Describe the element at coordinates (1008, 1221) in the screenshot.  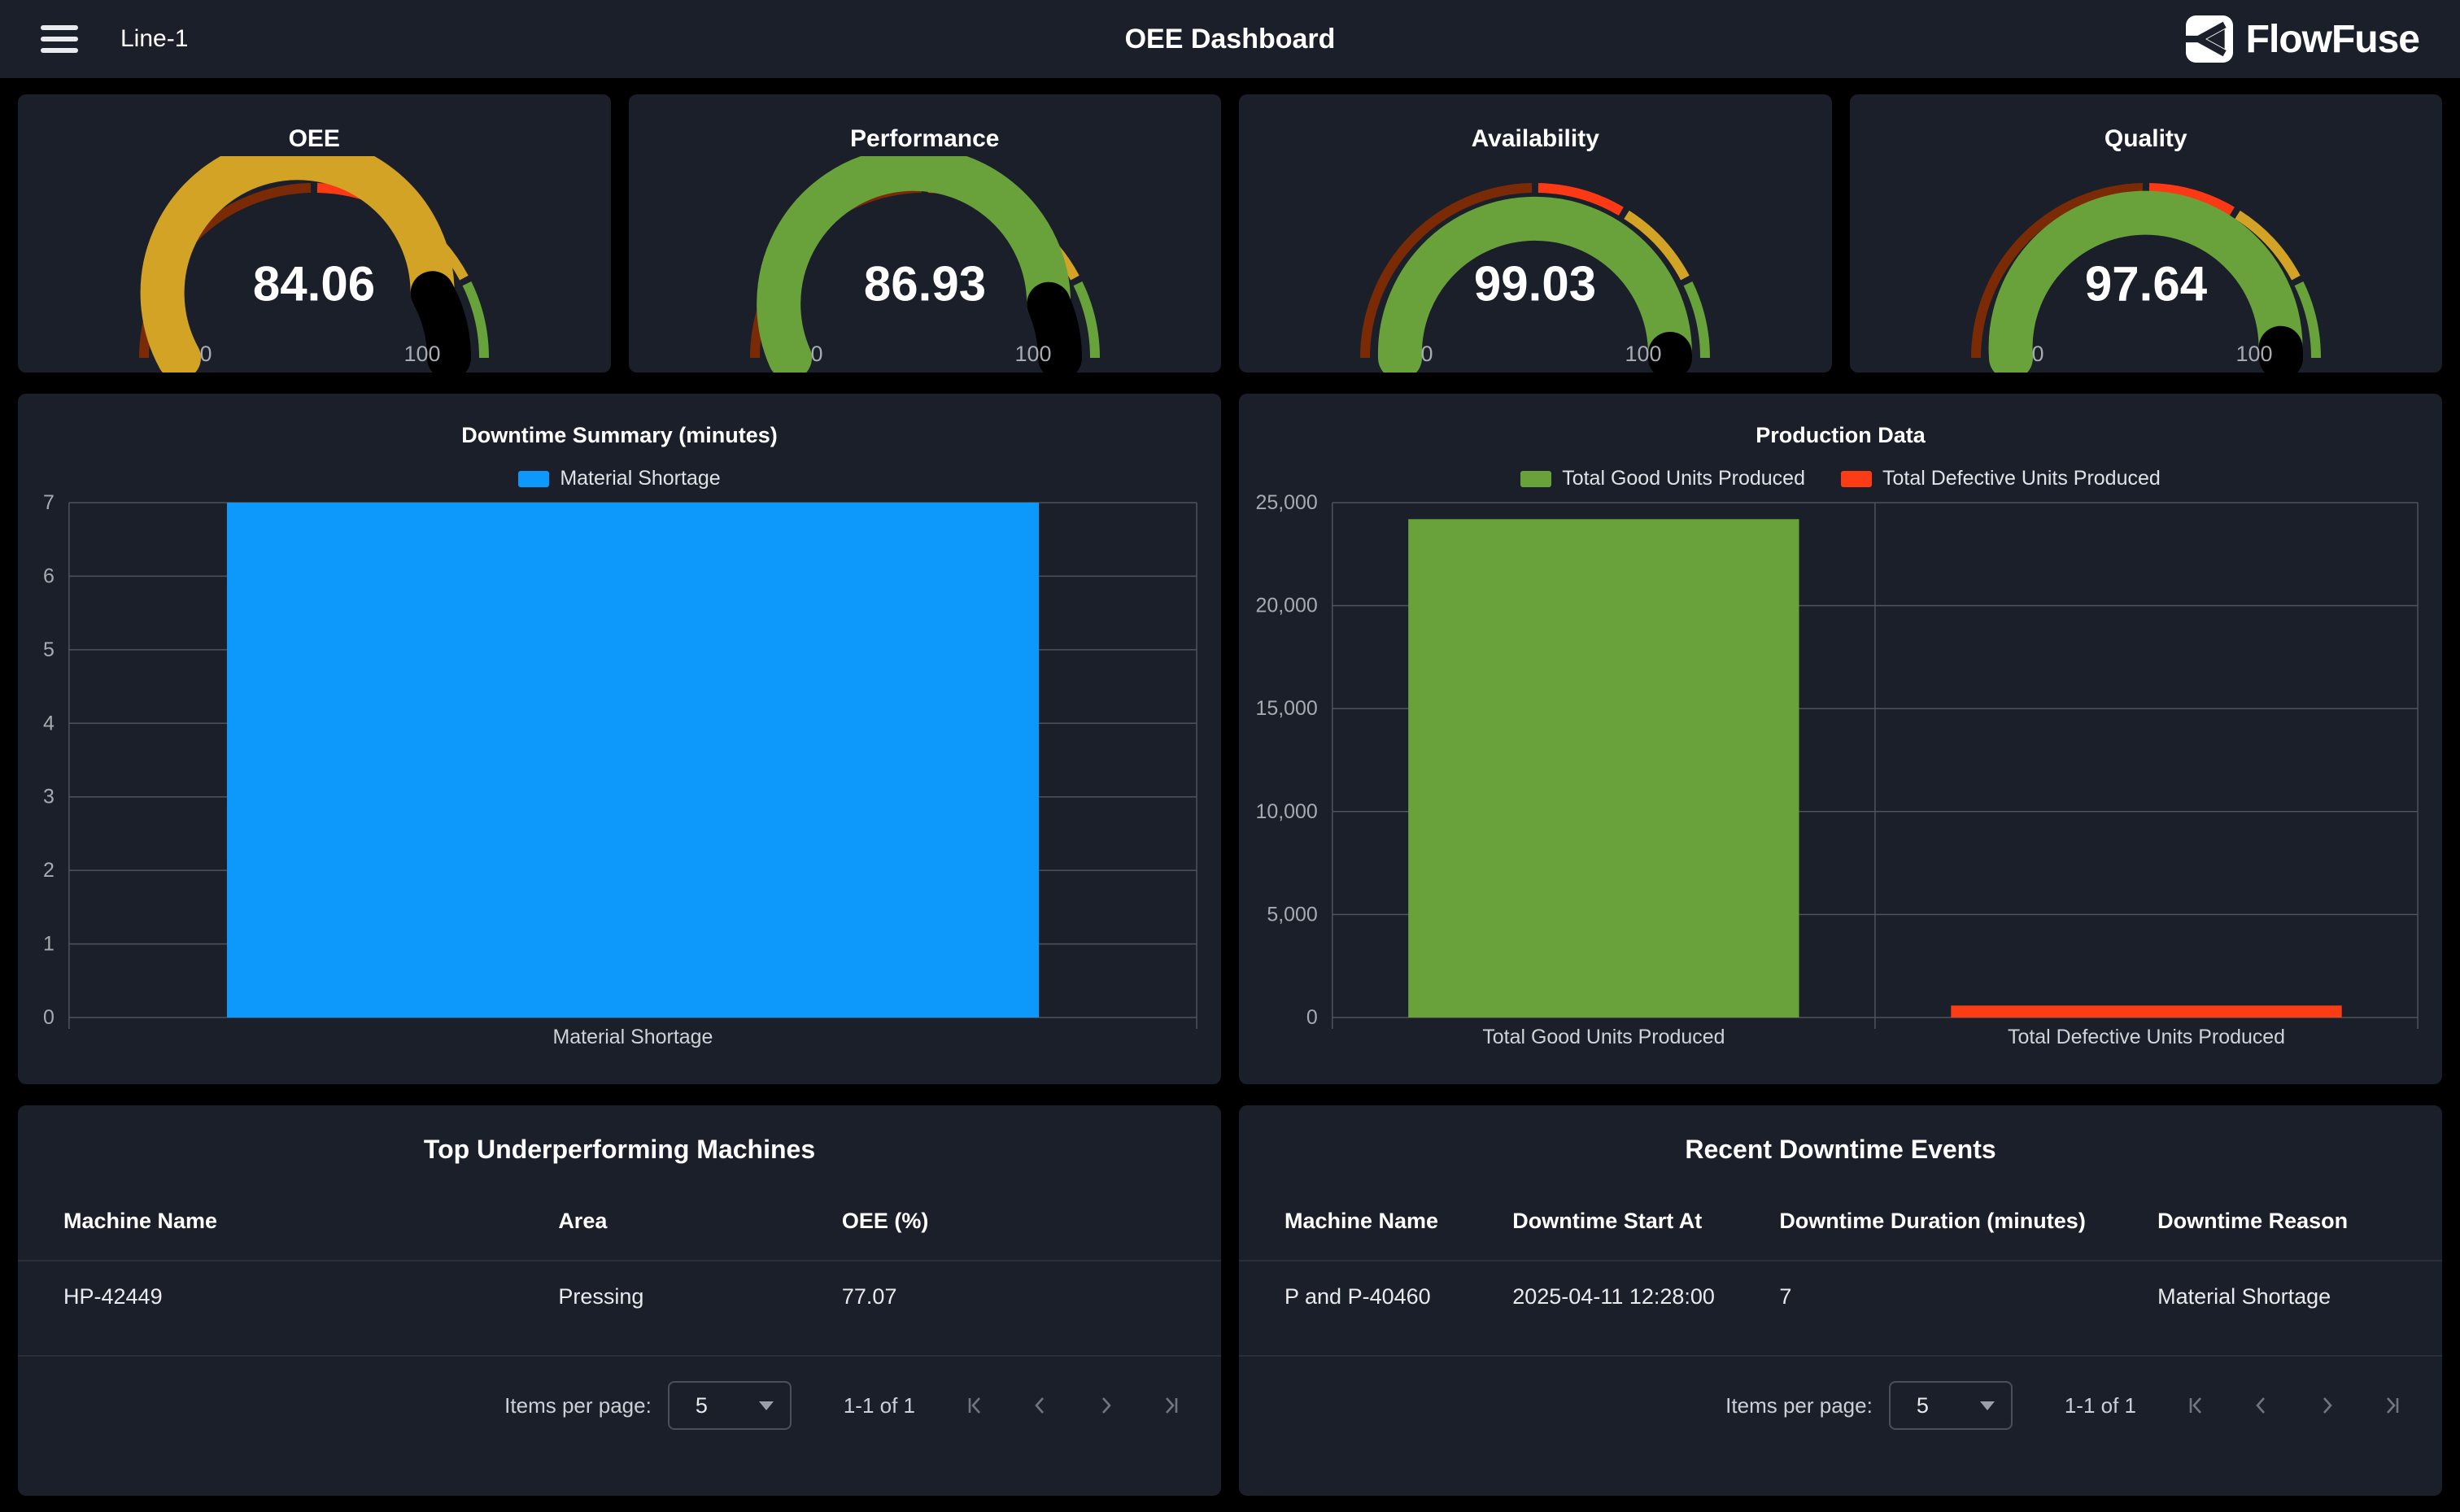
I see `column-header-oee: OEE (%)` at that location.